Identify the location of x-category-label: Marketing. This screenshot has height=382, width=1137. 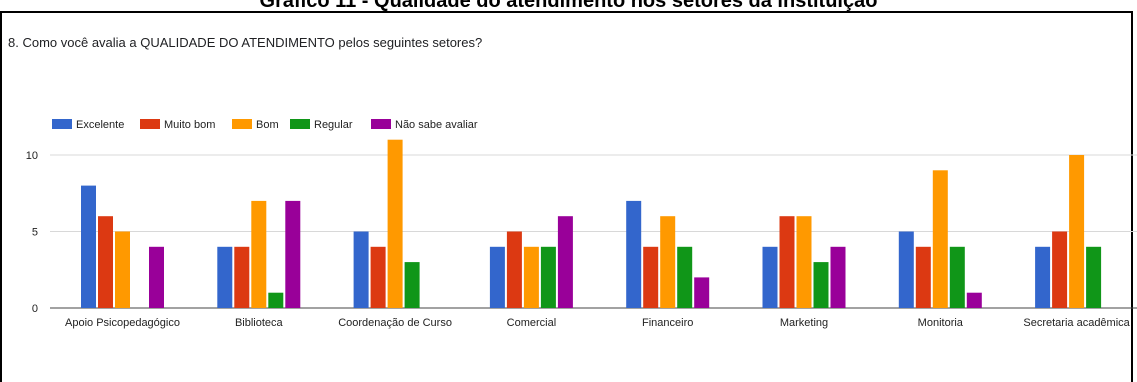
(804, 323).